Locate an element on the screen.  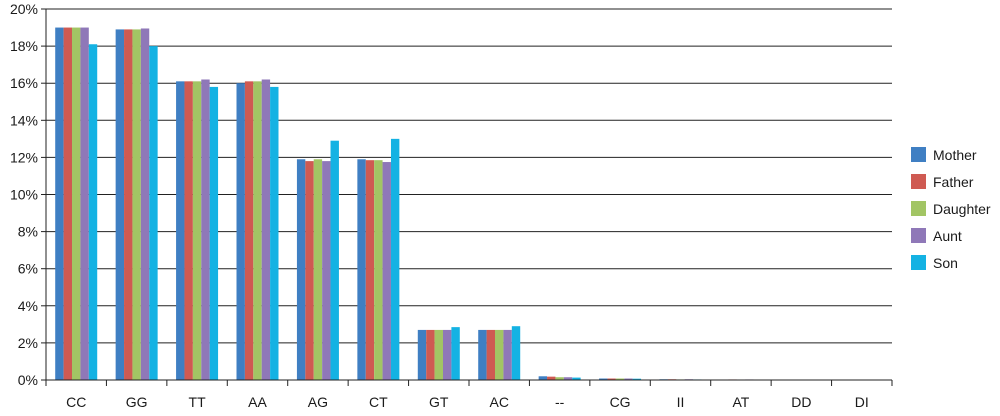
y-tick-label: 18% is located at coordinates (24, 46).